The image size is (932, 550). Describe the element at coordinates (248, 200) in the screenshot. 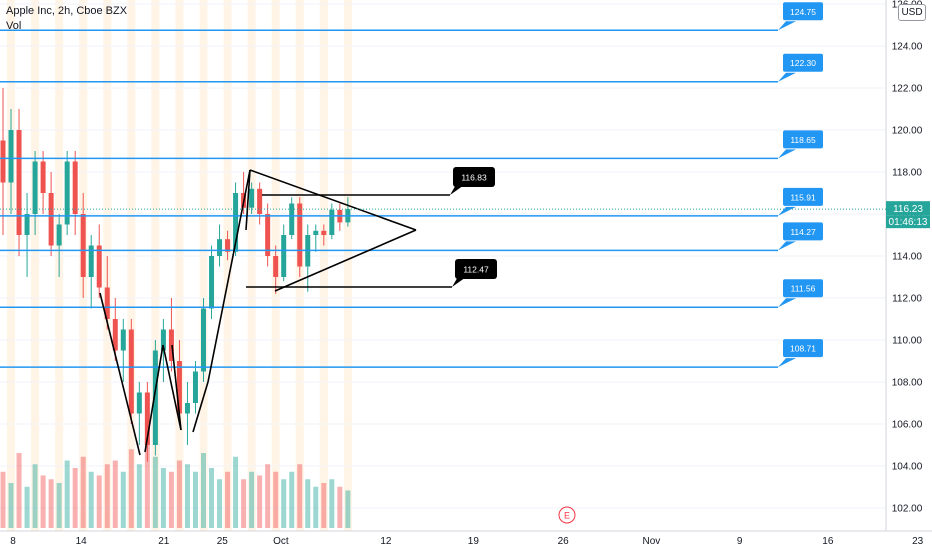

I see `triangle-left-line` at that location.